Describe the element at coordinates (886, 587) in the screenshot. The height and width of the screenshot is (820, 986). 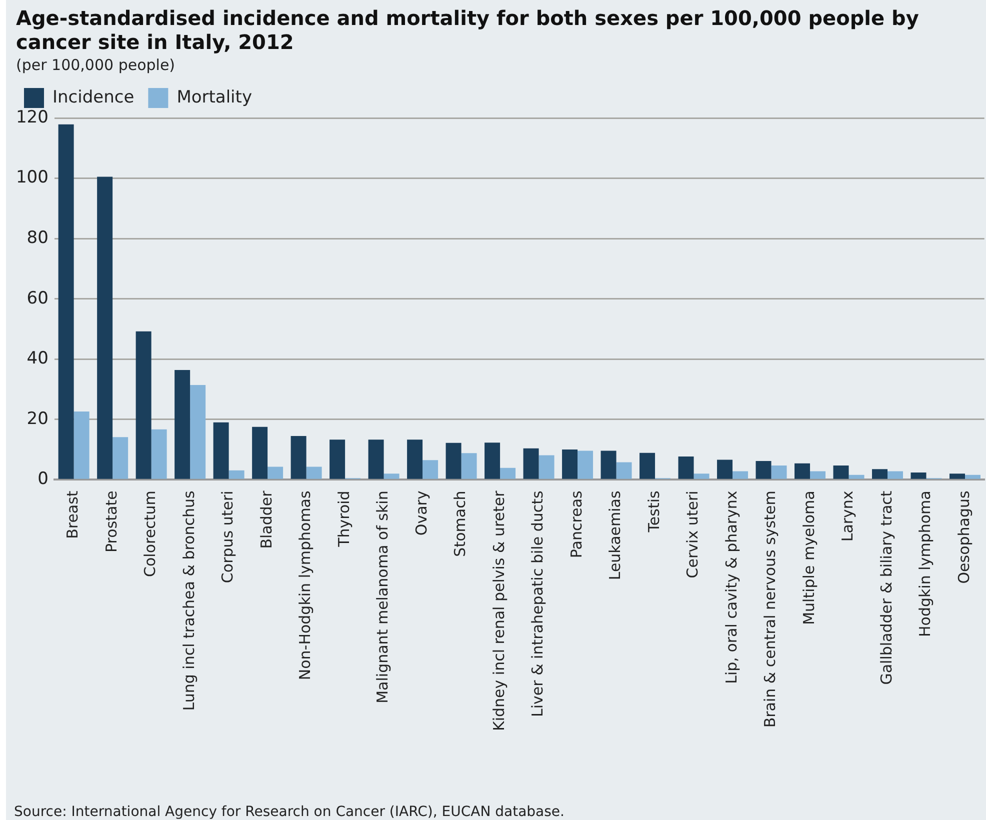
I see `x-tick-label: Gallbladder & biliary tract` at that location.